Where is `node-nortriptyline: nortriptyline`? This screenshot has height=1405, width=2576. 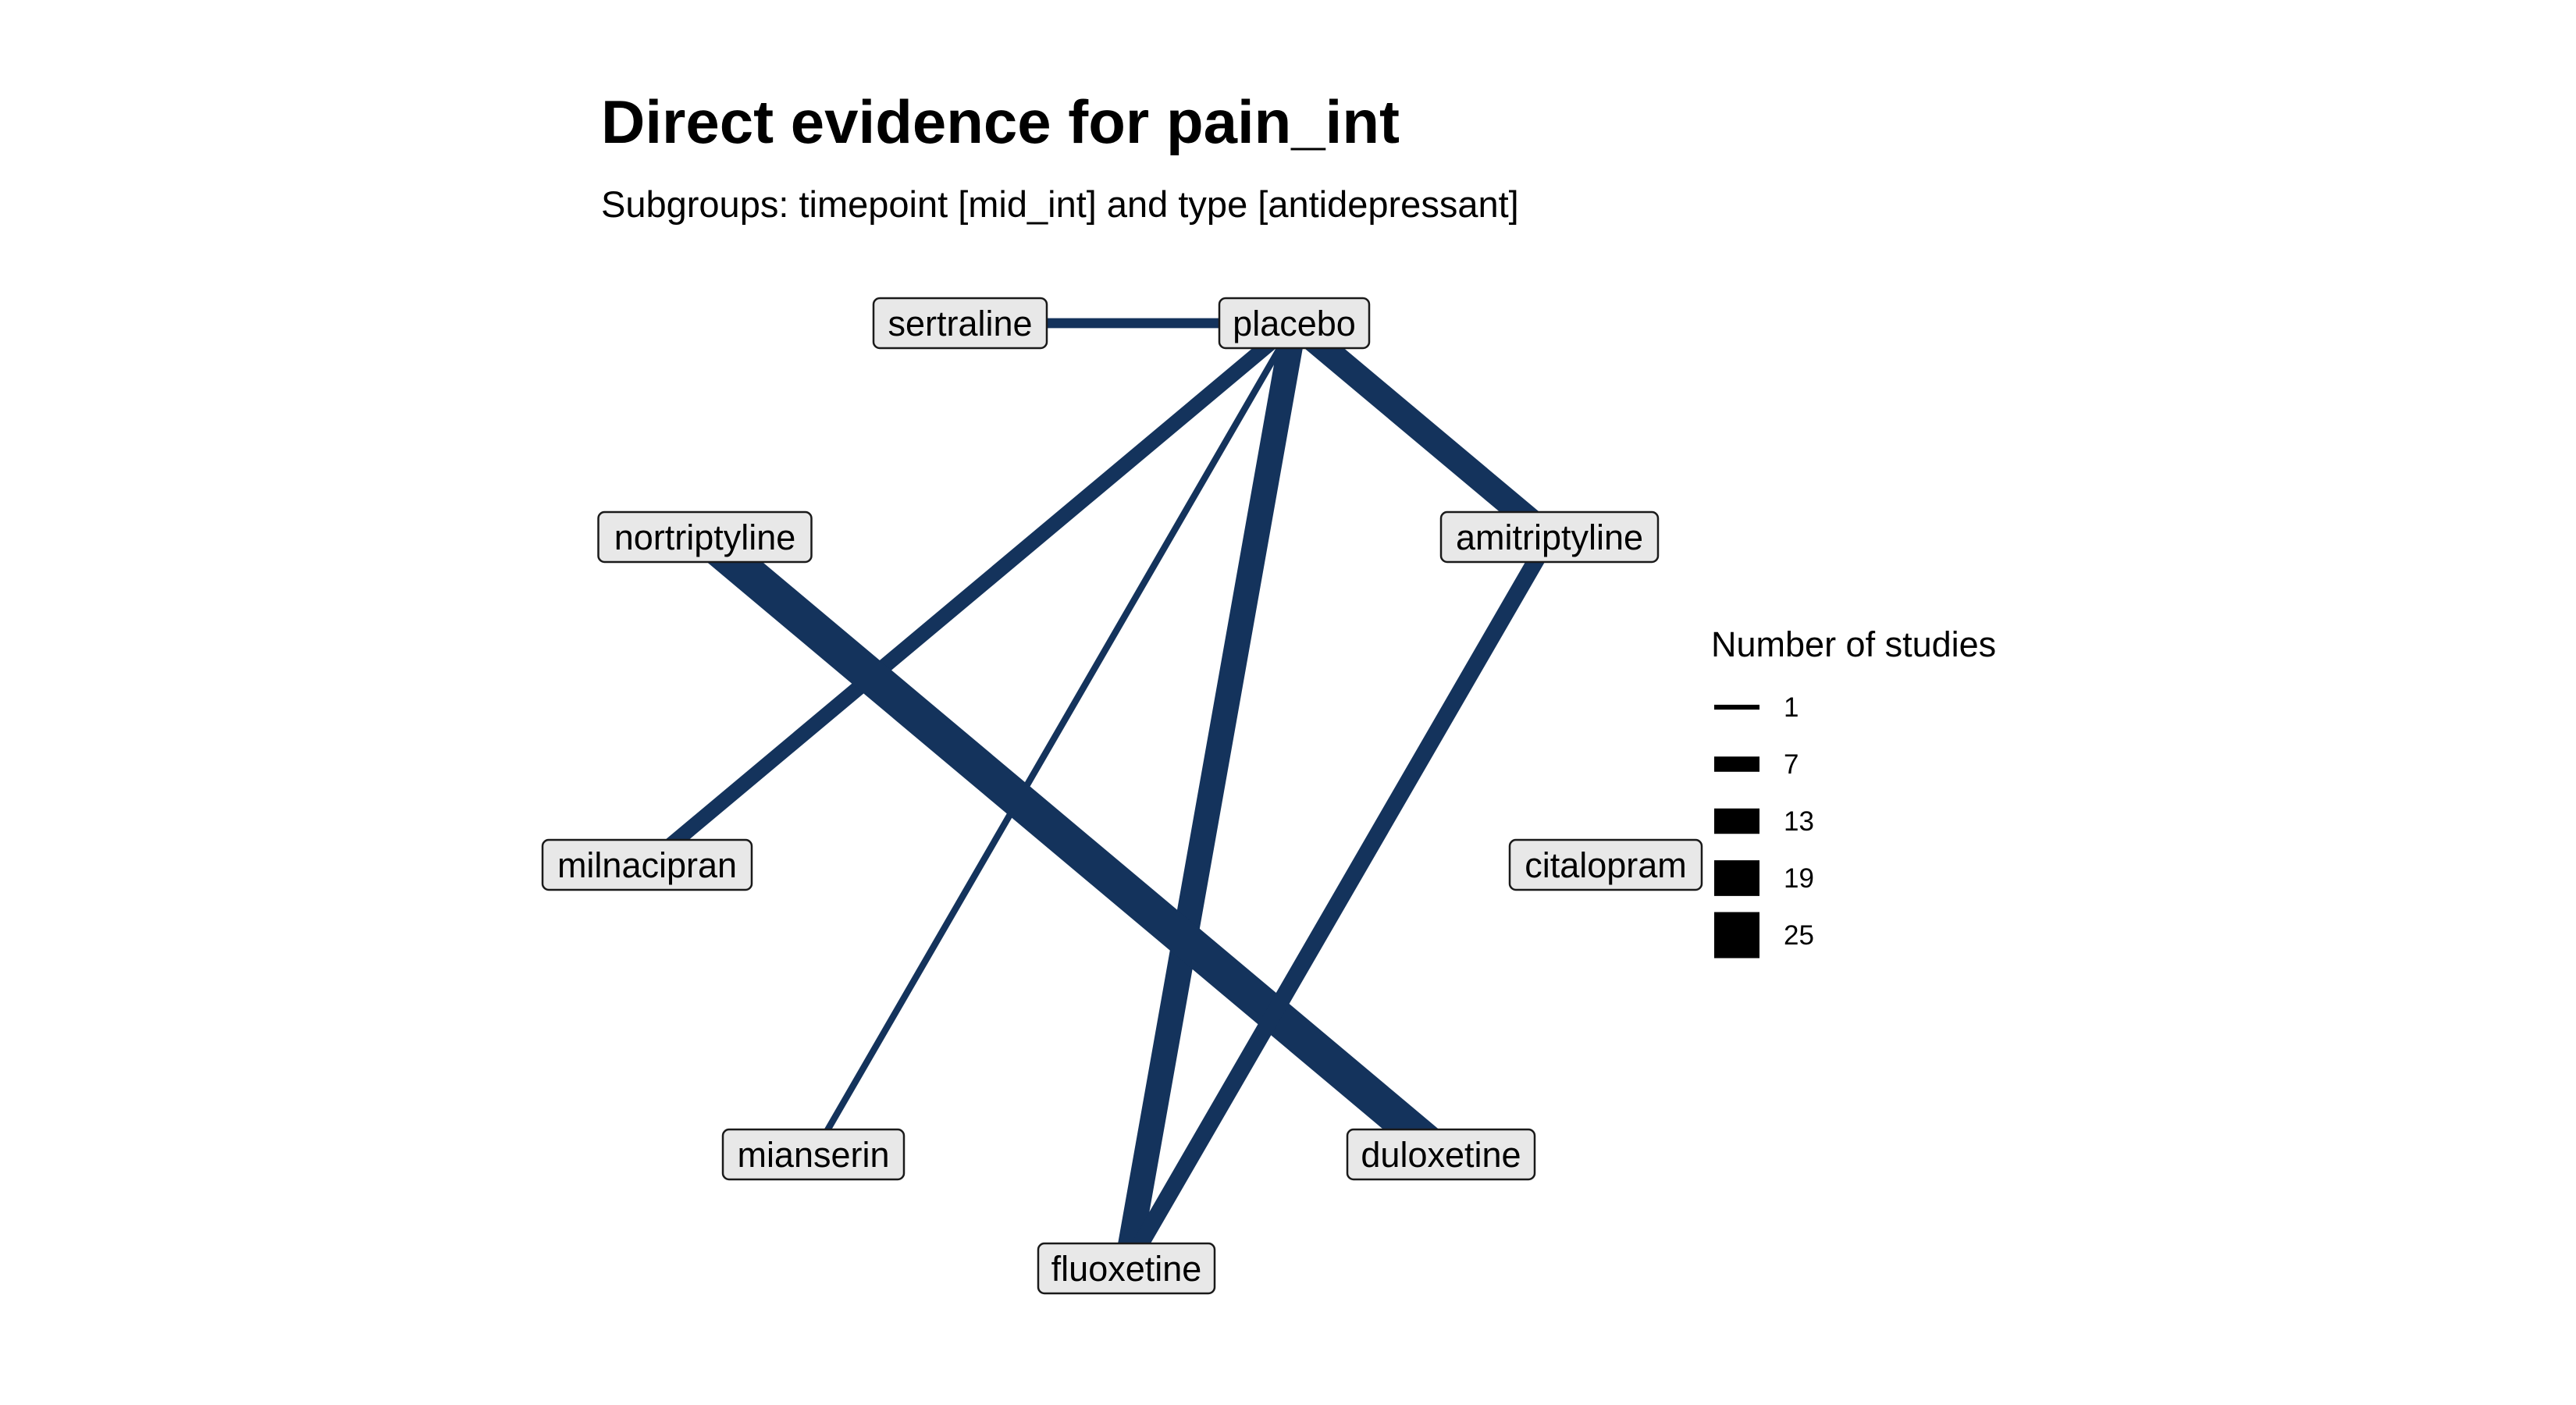 node-nortriptyline: nortriptyline is located at coordinates (705, 537).